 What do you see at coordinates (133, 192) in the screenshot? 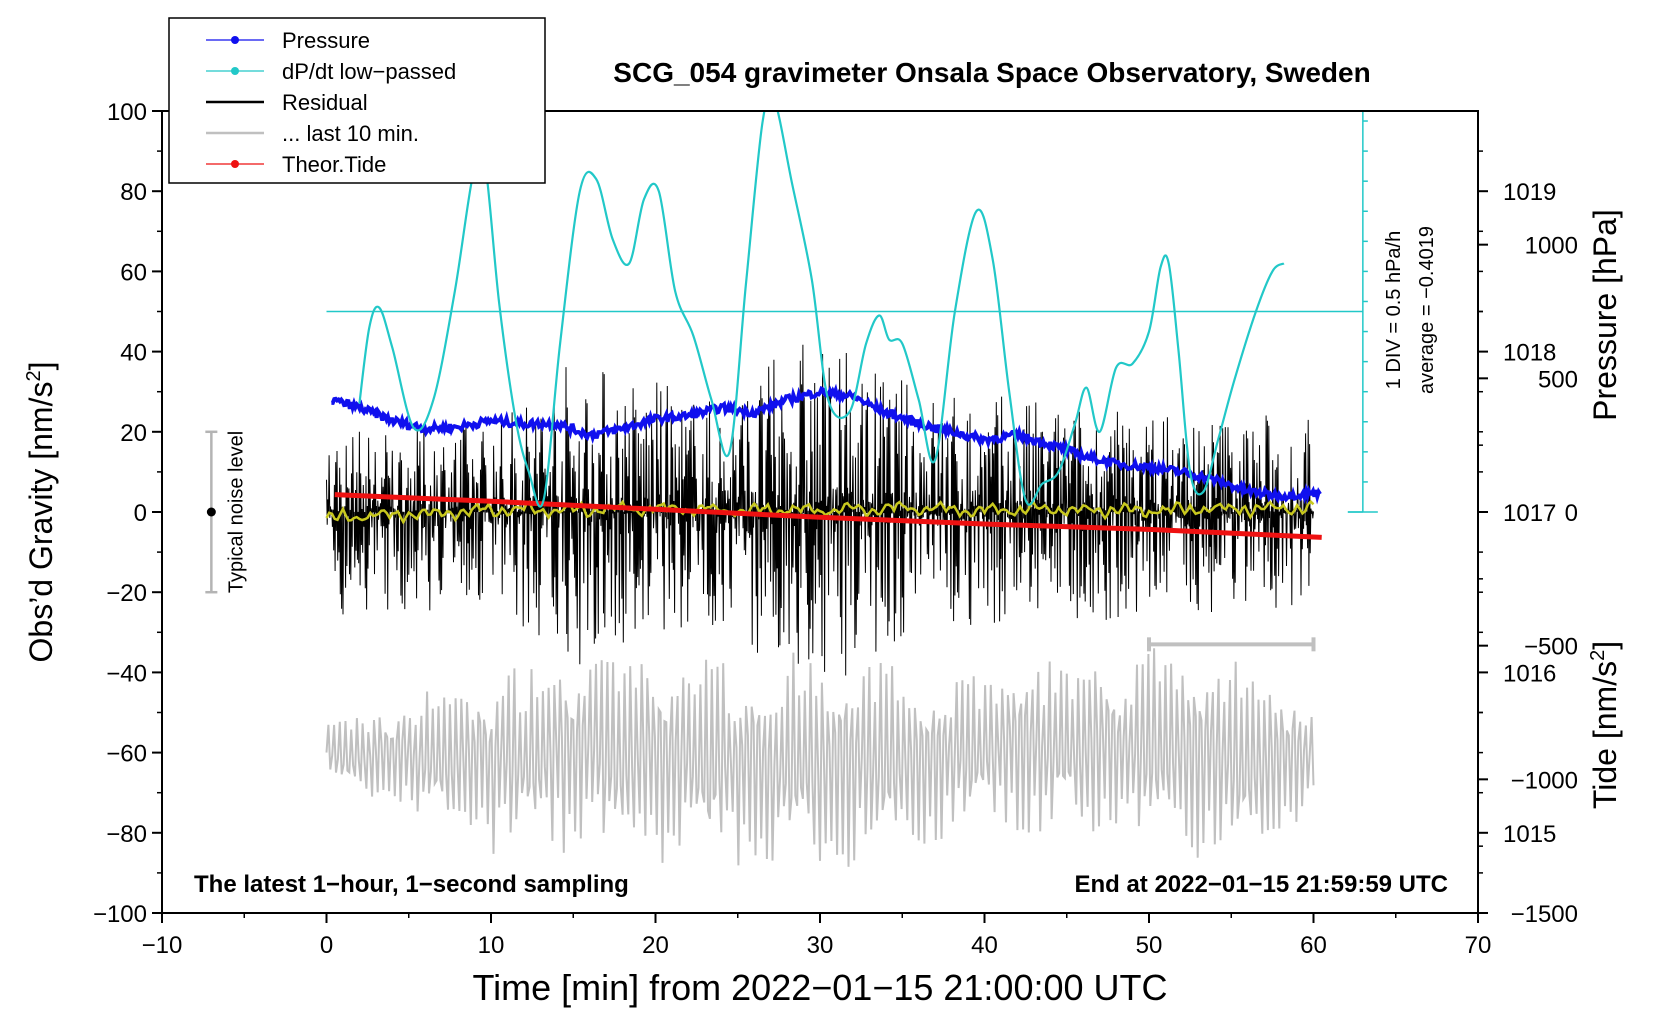
I see `y-tick-label: 80` at bounding box center [133, 192].